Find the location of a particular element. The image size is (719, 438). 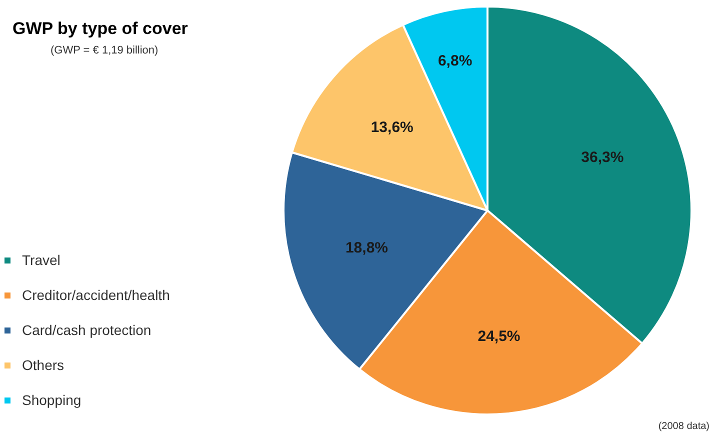

legend-label: Creditor/accident/health is located at coordinates (96, 295).